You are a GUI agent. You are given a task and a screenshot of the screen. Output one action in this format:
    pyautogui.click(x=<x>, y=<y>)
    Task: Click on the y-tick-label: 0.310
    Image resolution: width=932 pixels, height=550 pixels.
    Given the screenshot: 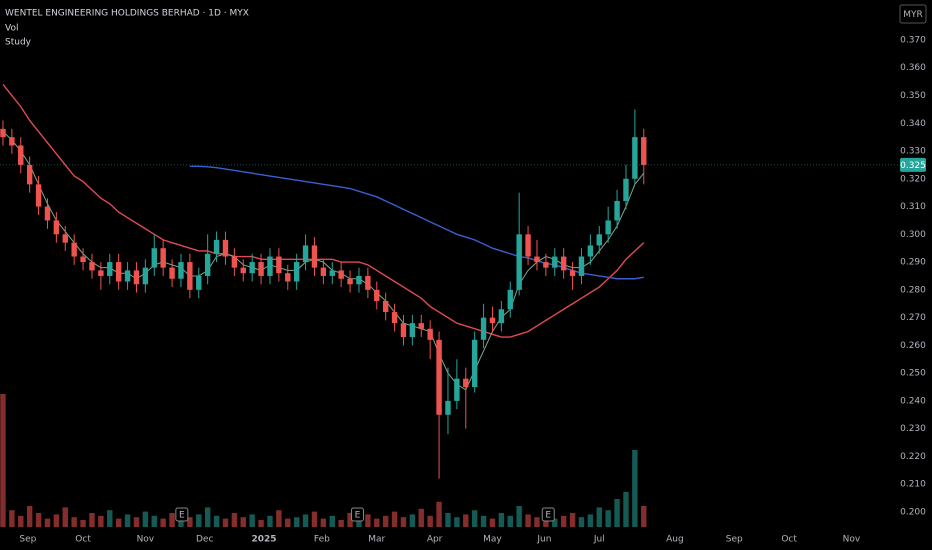 What is the action you would take?
    pyautogui.click(x=913, y=207)
    